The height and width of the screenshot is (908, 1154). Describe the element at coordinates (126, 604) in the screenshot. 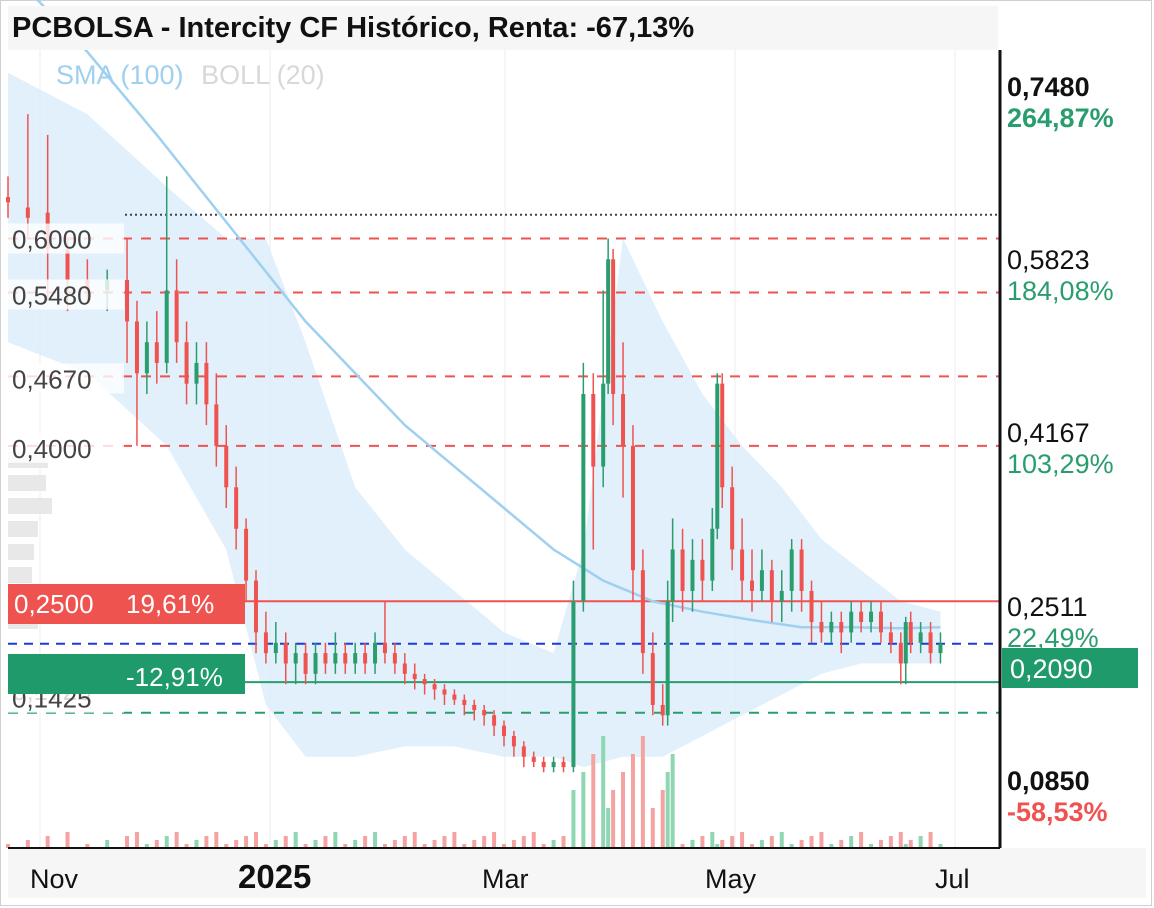

I see `resistance-tag` at that location.